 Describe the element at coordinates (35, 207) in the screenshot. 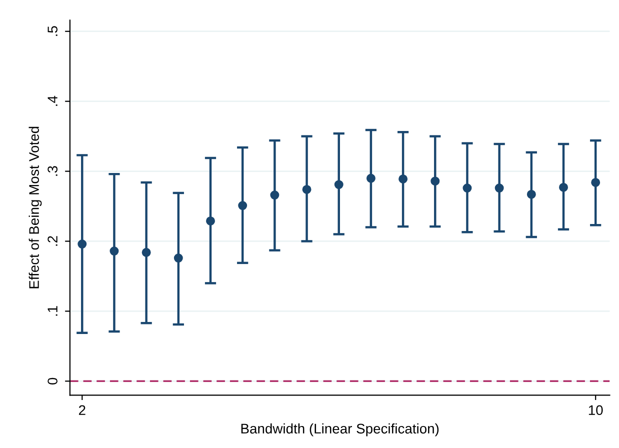

I see `y-axis-title: Effect of Being Most Voted` at that location.